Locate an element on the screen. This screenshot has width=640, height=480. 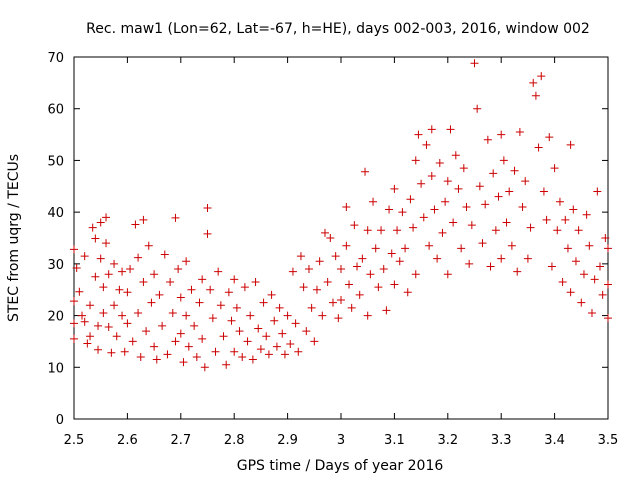
y-tick-label: 10 is located at coordinates (55, 368).